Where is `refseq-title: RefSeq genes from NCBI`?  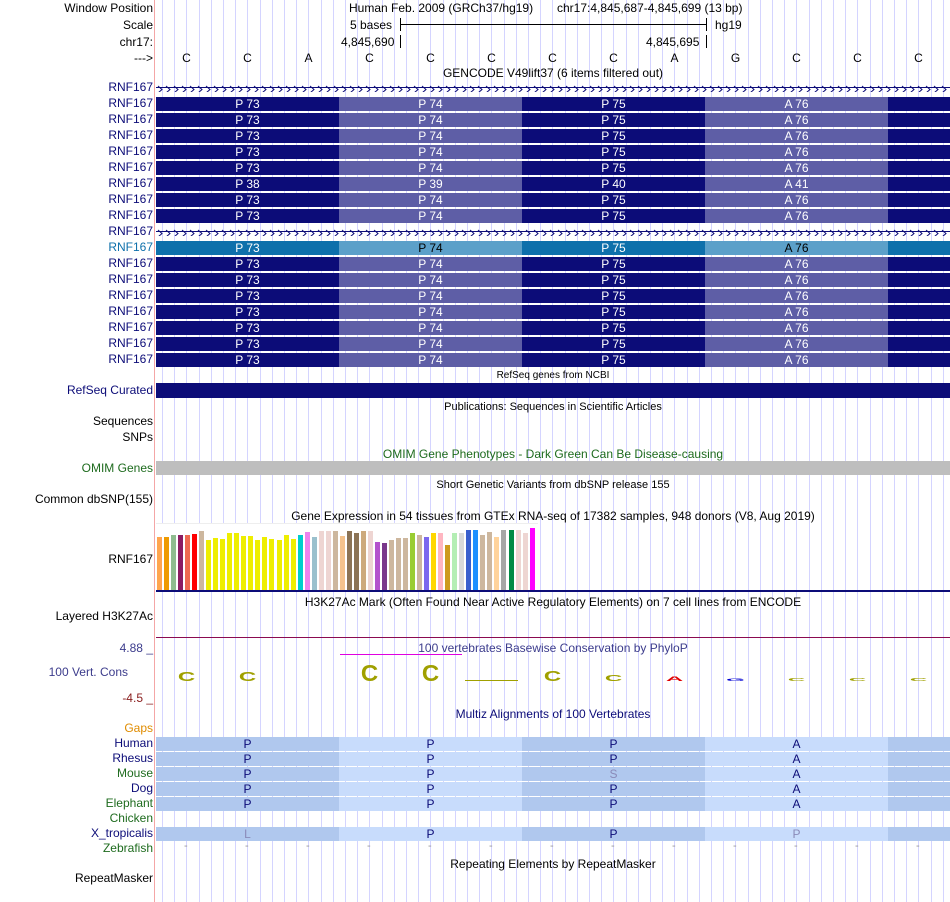
refseq-title: RefSeq genes from NCBI is located at coordinates (553, 375).